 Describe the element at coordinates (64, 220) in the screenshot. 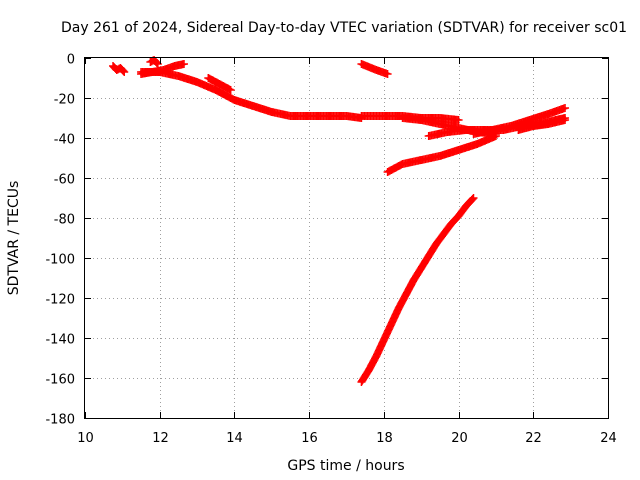

I see `y-tick-label: -80` at that location.